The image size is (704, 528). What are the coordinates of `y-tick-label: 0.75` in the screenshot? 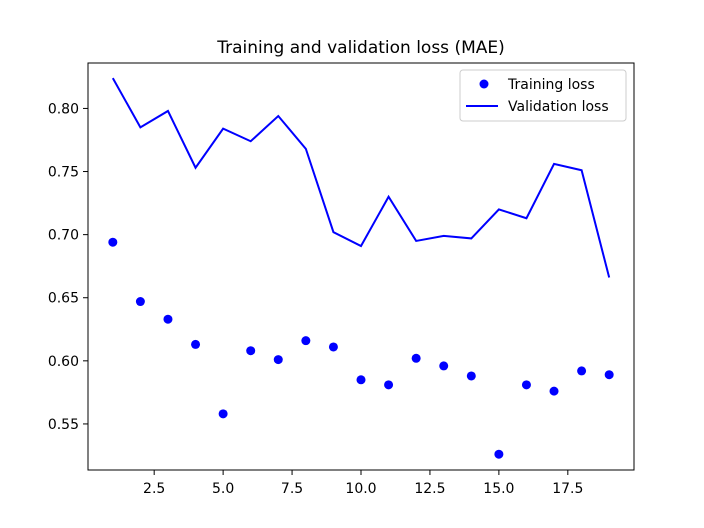 It's located at (63, 173).